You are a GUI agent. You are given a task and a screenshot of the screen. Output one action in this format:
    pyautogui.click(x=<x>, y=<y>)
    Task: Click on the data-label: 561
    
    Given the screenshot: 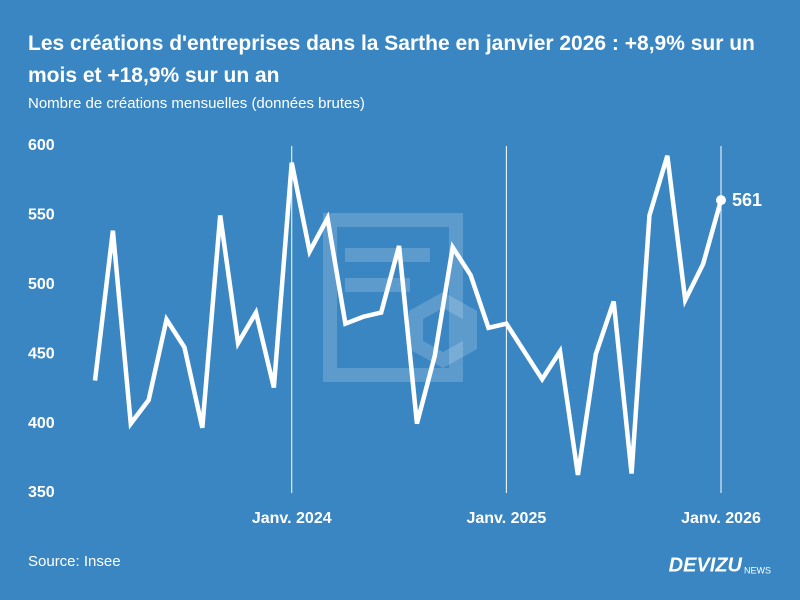 What is the action you would take?
    pyautogui.click(x=747, y=200)
    